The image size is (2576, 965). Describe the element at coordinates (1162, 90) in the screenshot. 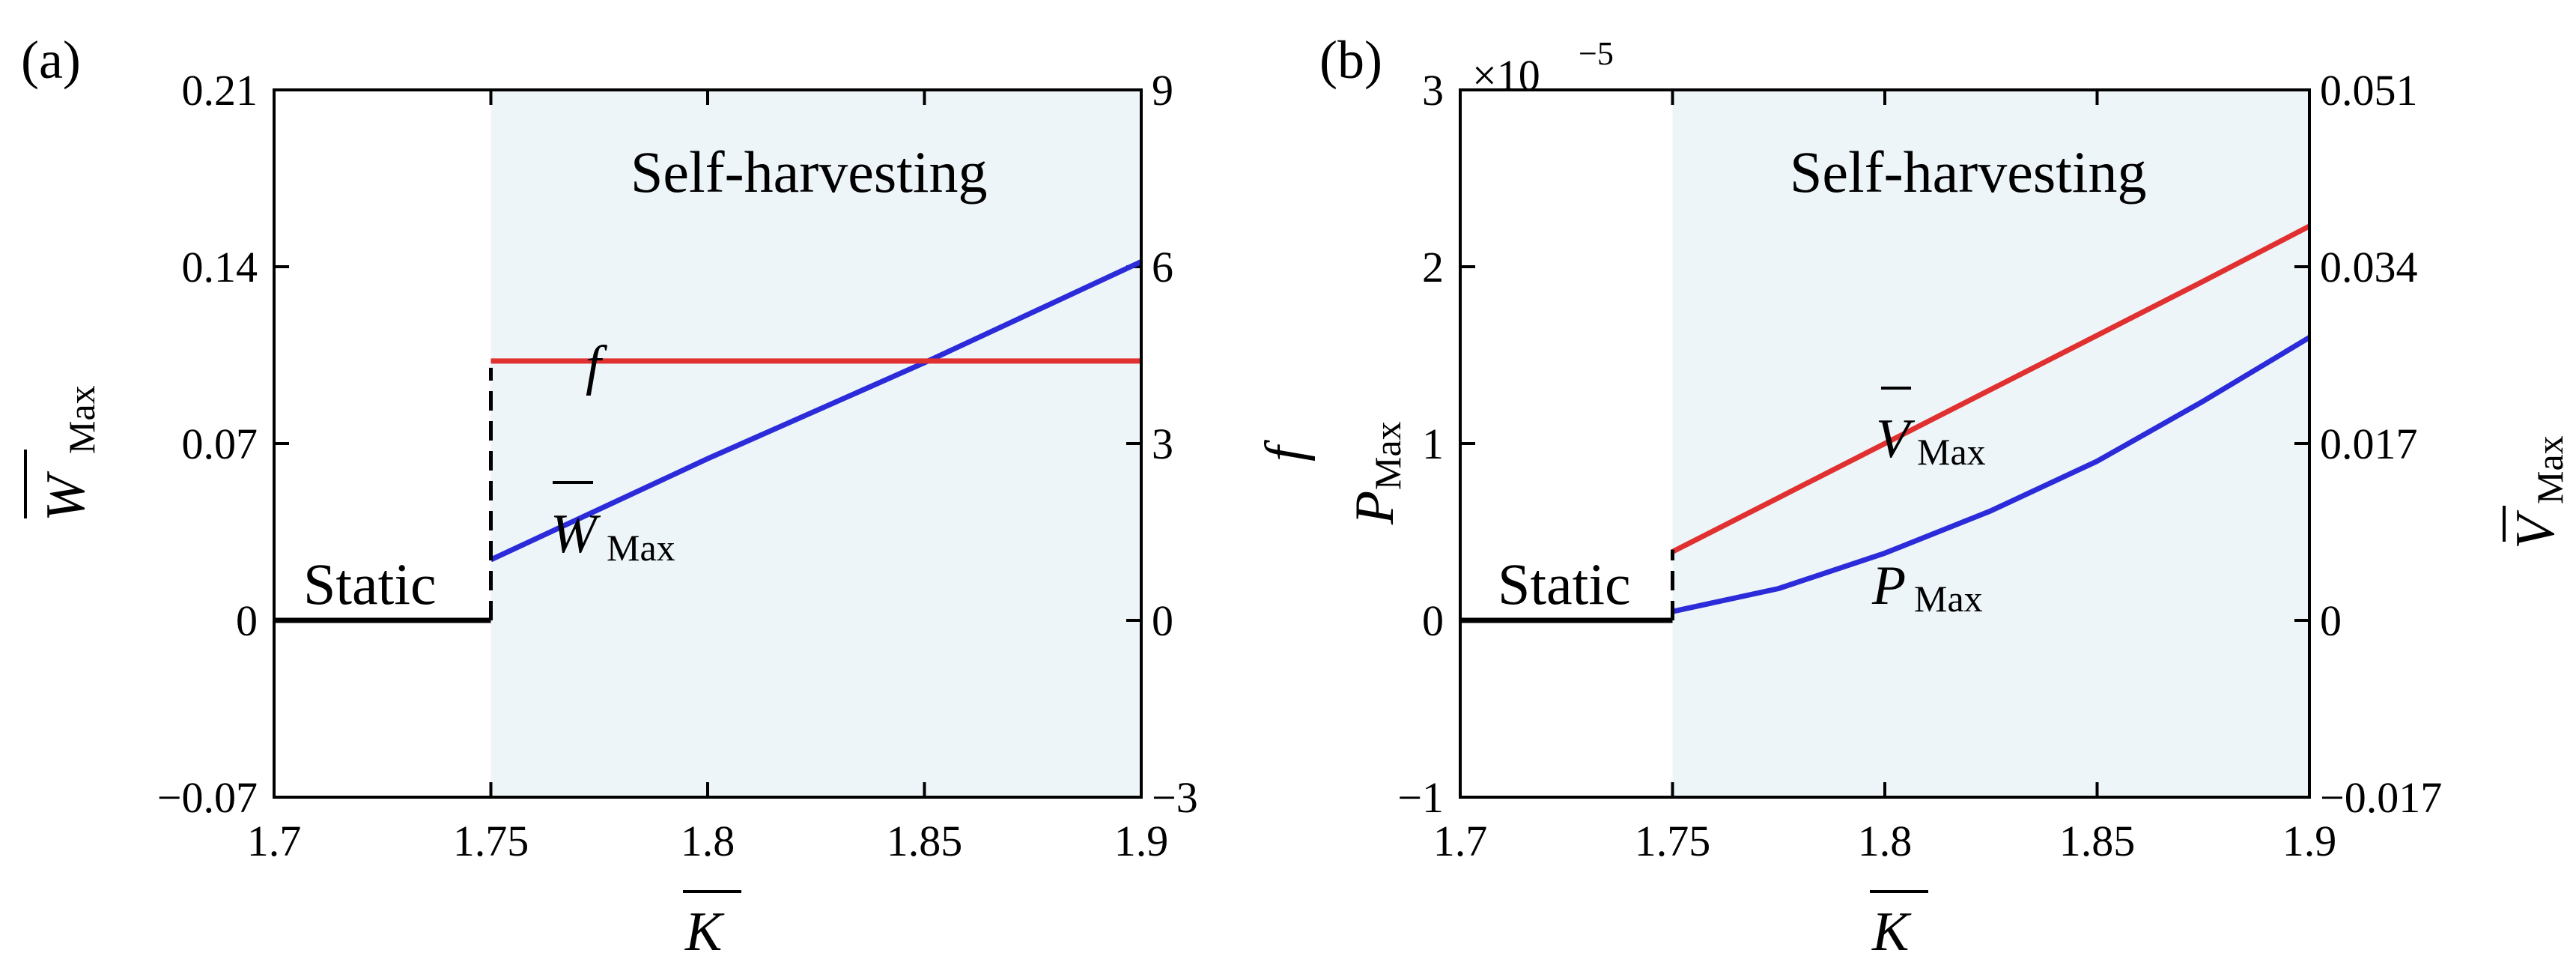

I see `y-right-tick-label: 9` at that location.